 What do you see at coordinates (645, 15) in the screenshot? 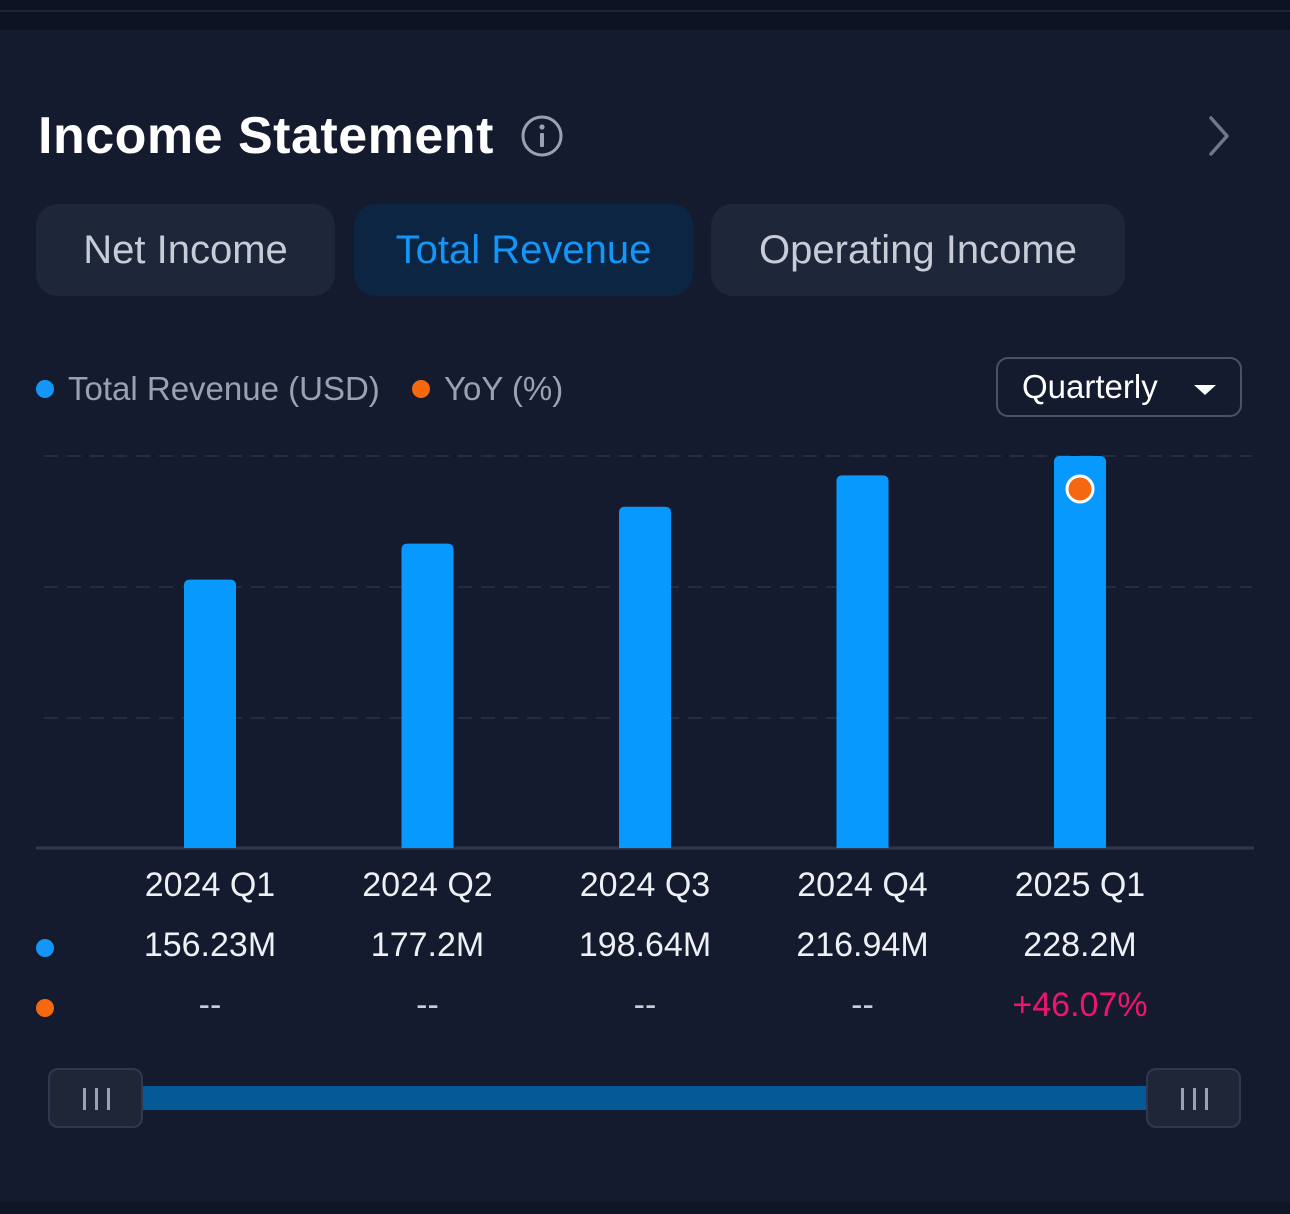
I see `top-bar` at bounding box center [645, 15].